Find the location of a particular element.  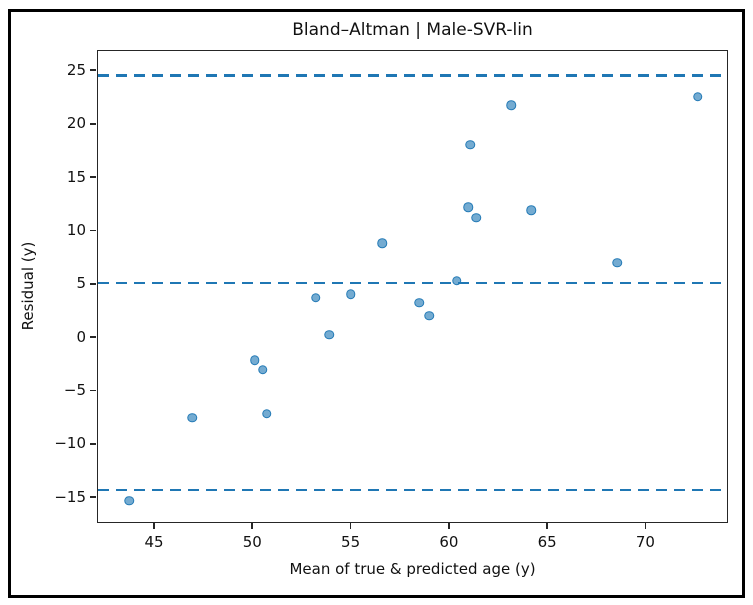

y-axis-label: Residual (y) is located at coordinates (28, 286).